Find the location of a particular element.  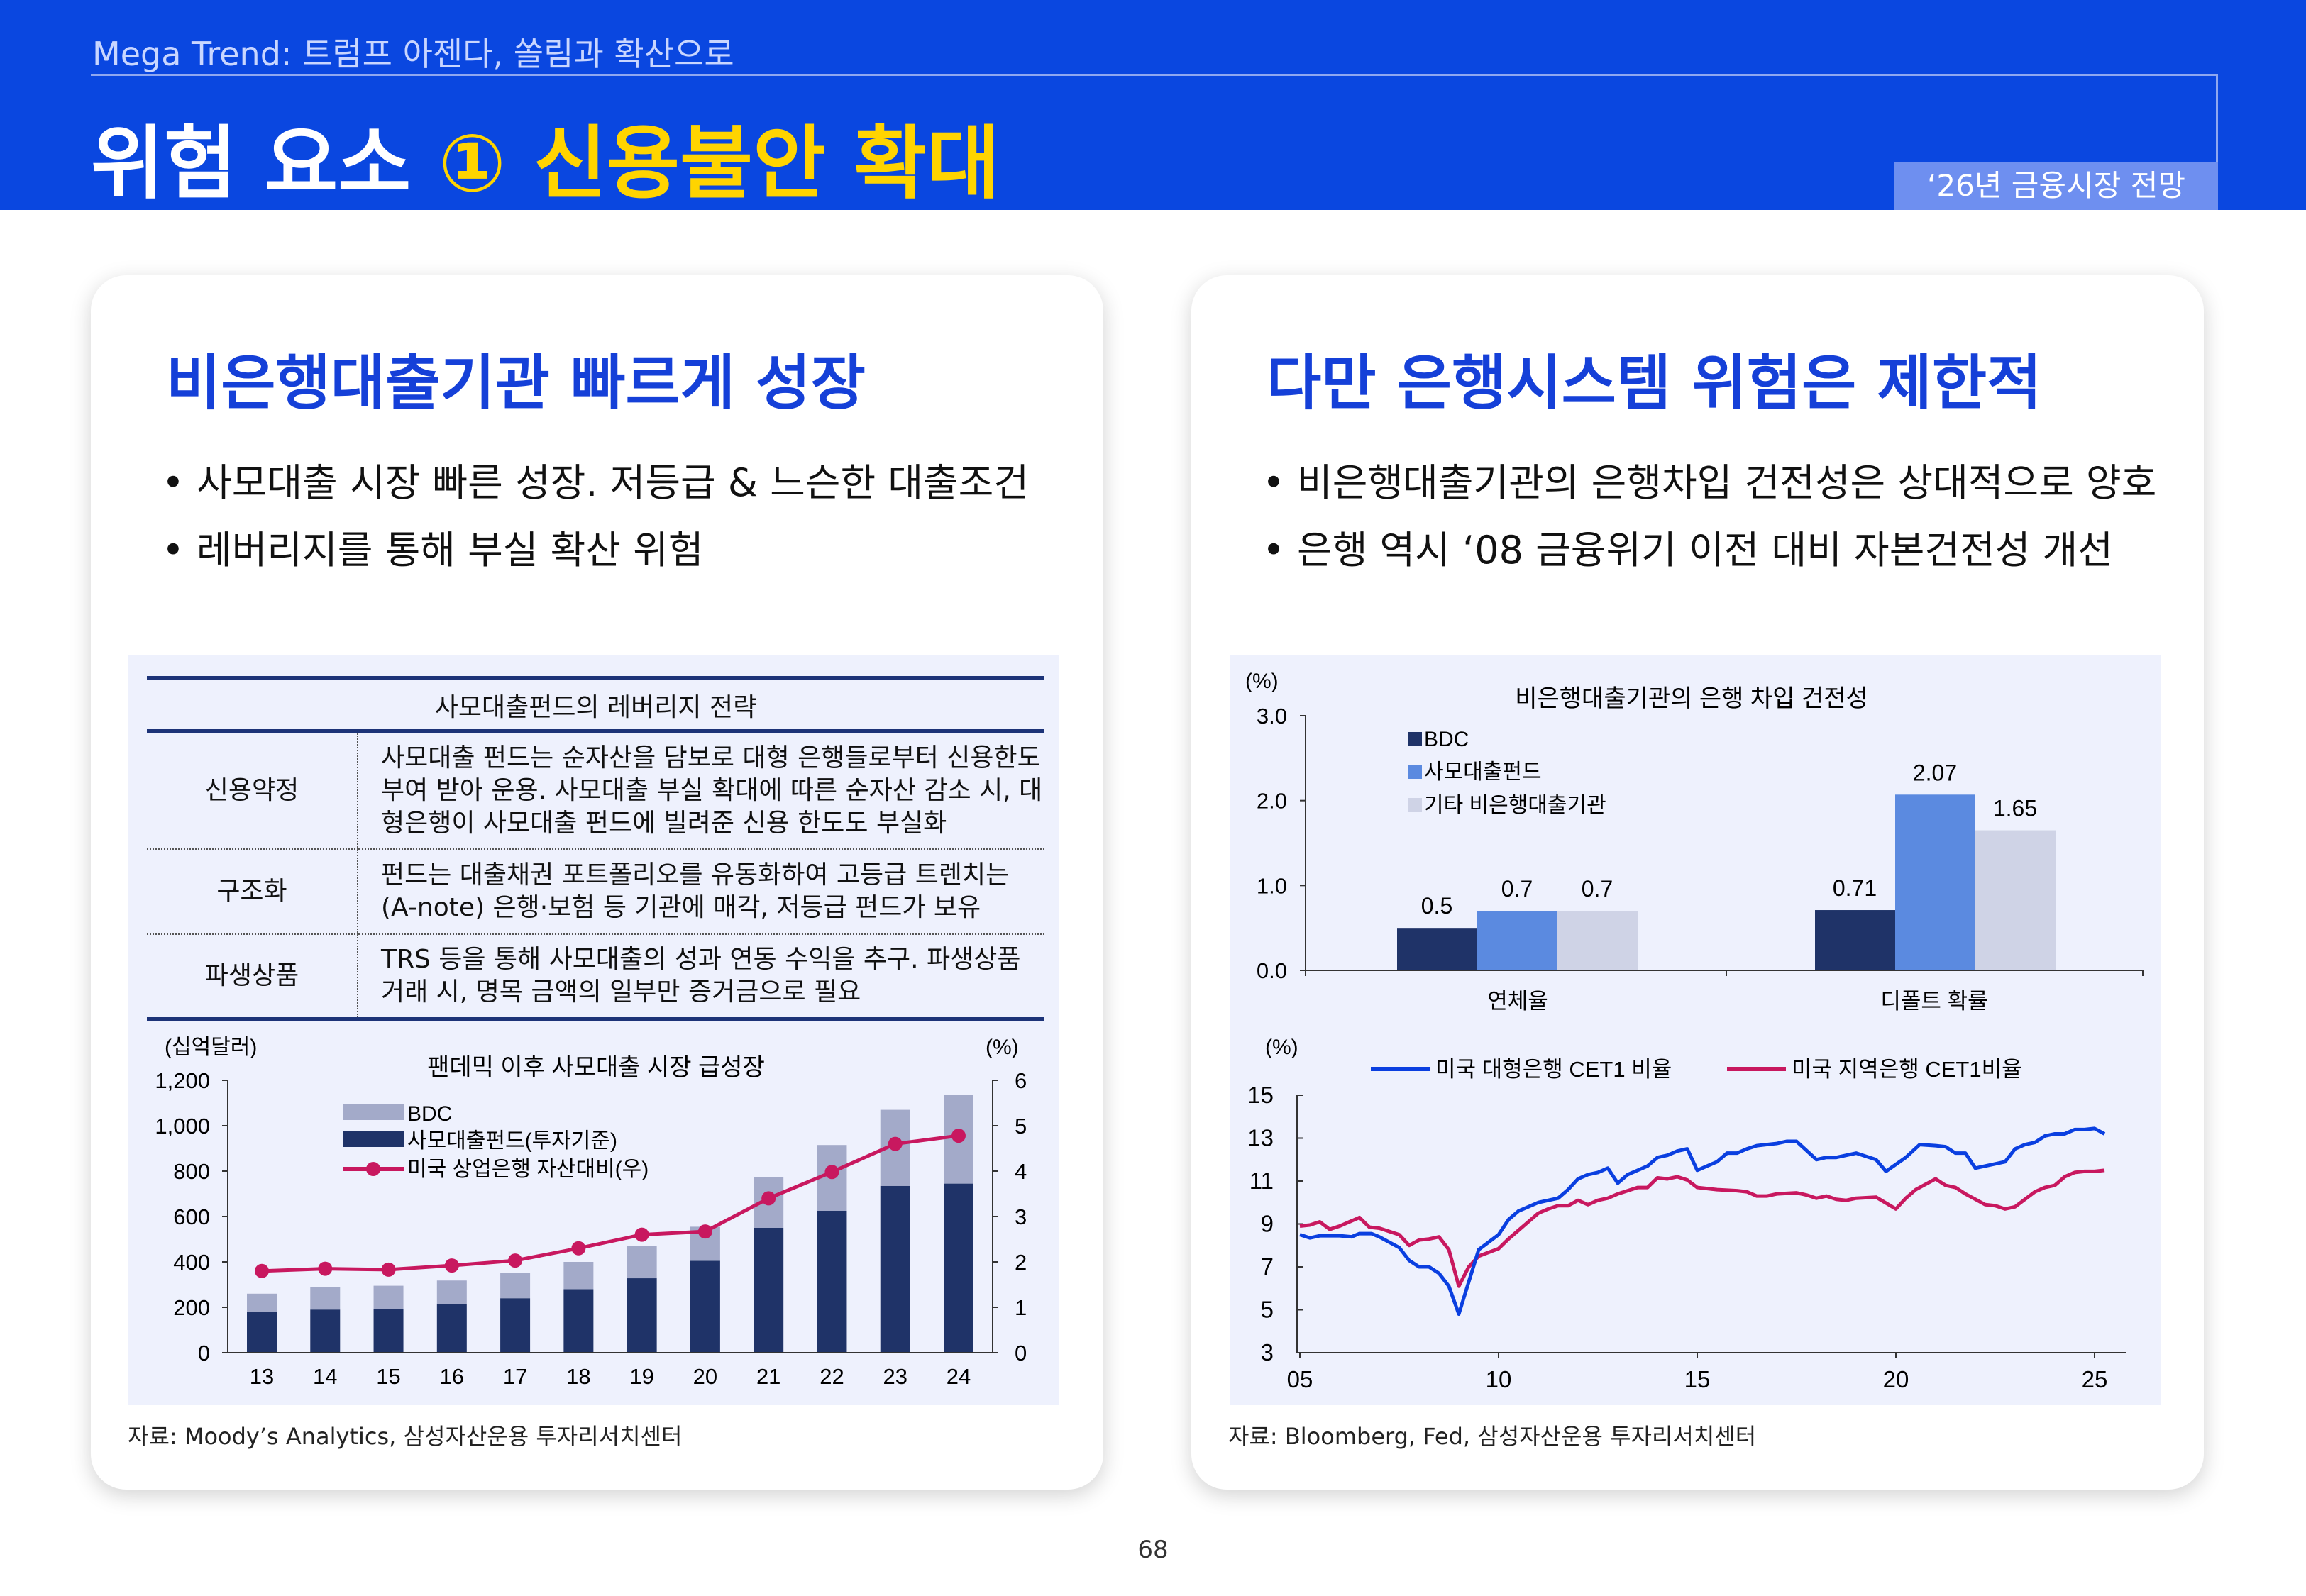

legend-marker-bank is located at coordinates (373, 1169).